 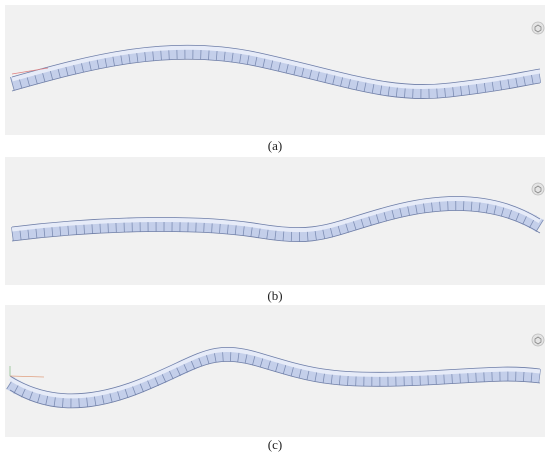 I want to click on caption: (b), so click(x=274, y=295).